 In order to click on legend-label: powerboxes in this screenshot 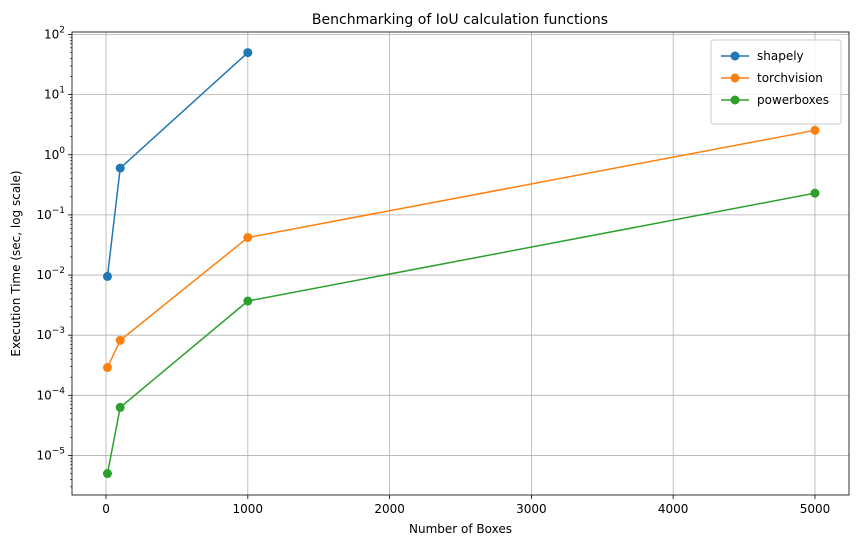, I will do `click(793, 100)`.